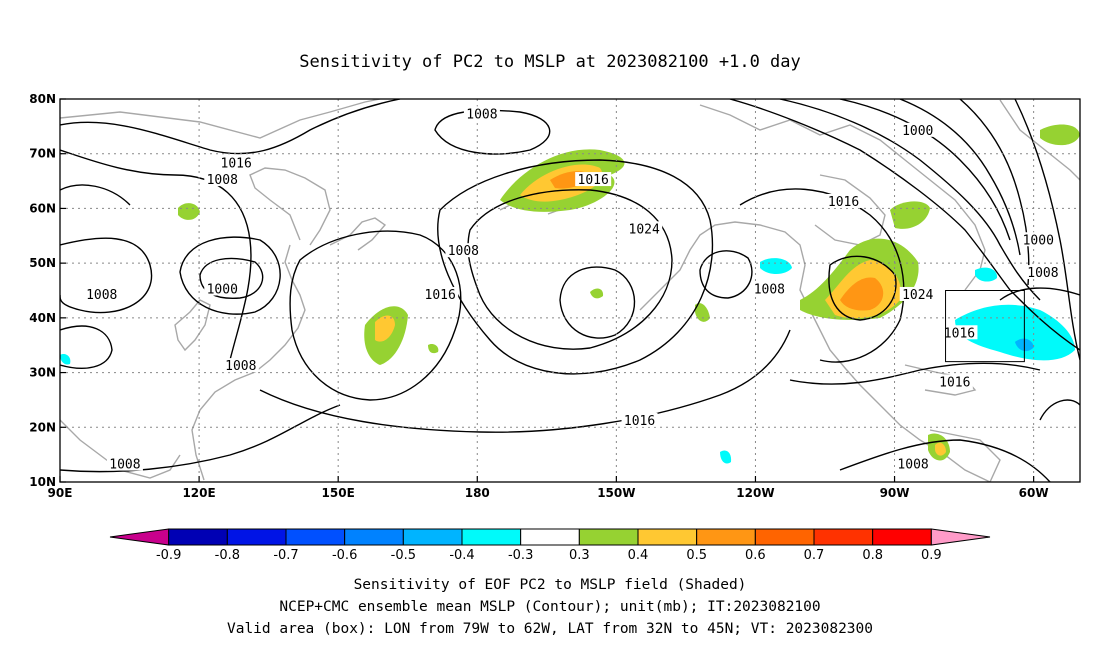  What do you see at coordinates (198, 493) in the screenshot?
I see `lon-tick-label: 120E` at bounding box center [198, 493].